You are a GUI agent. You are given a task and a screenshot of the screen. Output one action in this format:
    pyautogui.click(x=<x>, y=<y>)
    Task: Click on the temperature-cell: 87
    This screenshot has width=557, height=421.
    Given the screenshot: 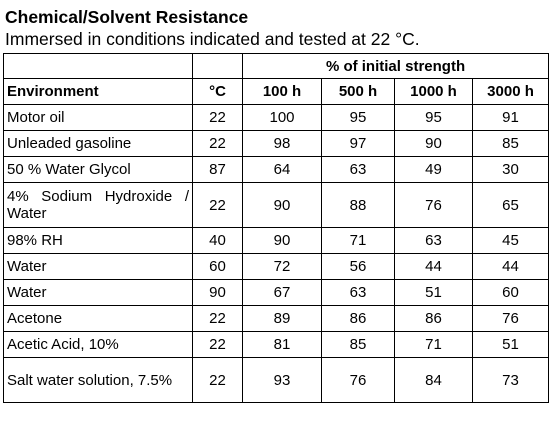 What is the action you would take?
    pyautogui.click(x=217, y=169)
    